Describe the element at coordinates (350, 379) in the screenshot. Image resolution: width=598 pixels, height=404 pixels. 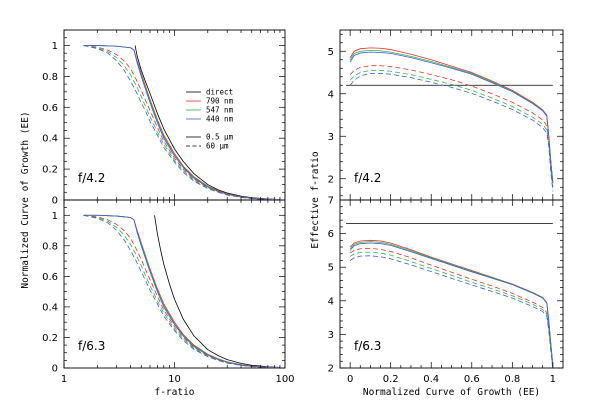
I see `x-tick-label: 0` at that location.